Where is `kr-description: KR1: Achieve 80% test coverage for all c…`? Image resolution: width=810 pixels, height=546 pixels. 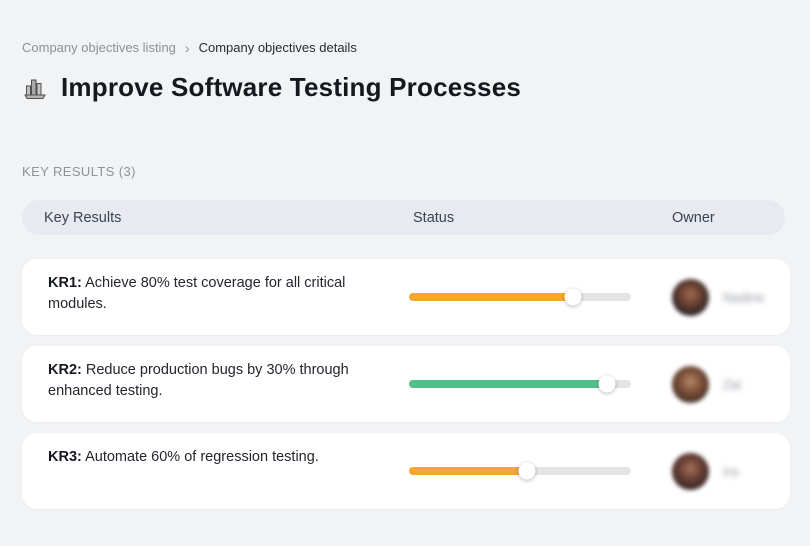
kr-description: KR1: Achieve 80% test coverage for all c… is located at coordinates (215, 297).